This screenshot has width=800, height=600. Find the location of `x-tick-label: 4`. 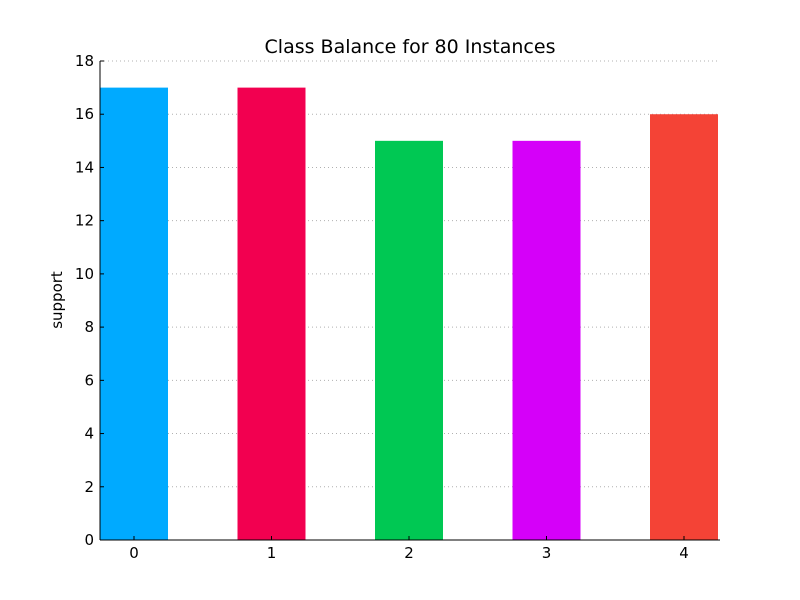

x-tick-label: 4 is located at coordinates (684, 553).